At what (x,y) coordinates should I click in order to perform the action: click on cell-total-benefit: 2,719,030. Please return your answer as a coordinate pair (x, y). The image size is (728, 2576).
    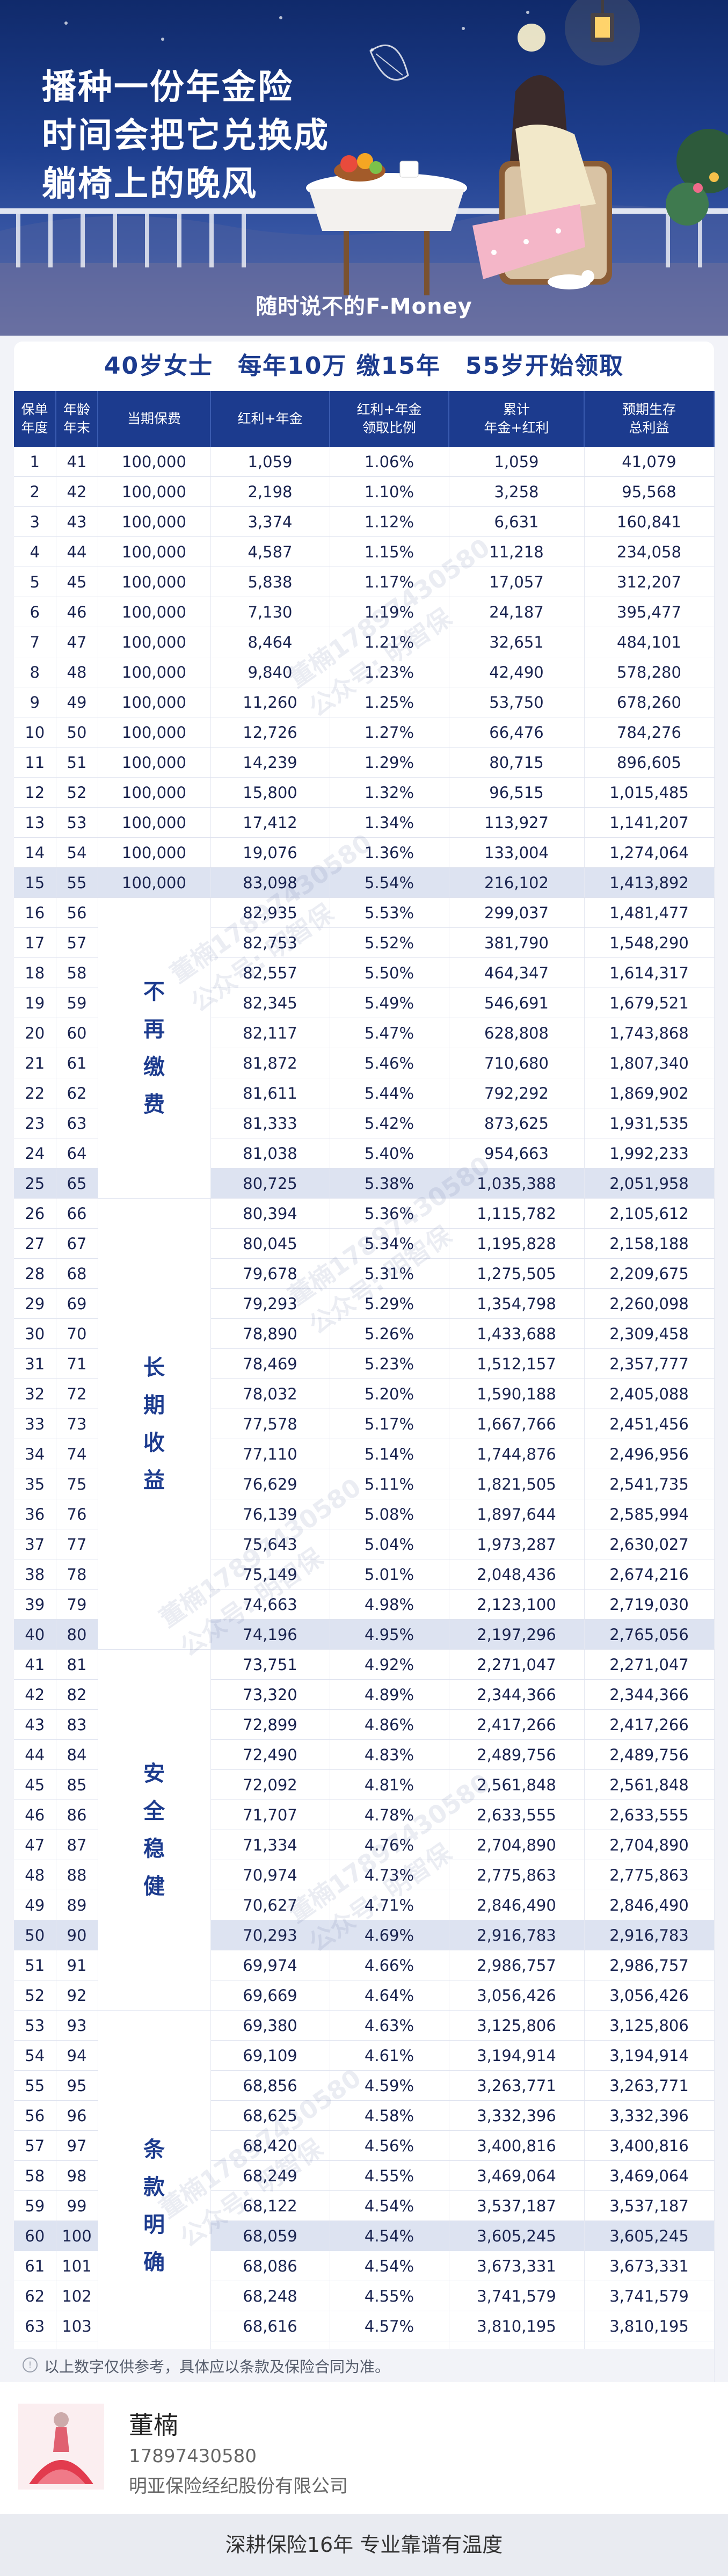
    Looking at the image, I should click on (649, 1604).